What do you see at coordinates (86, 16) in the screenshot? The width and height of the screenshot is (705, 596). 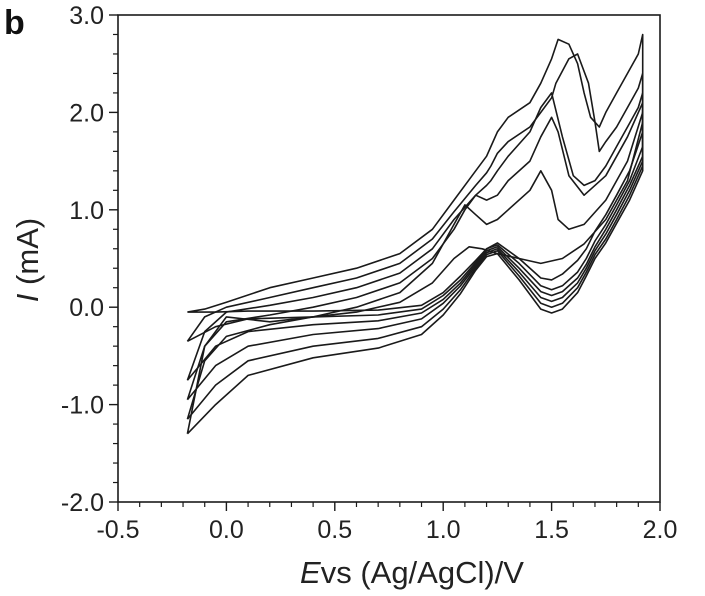 I see `y-tick-label: 3.0` at bounding box center [86, 16].